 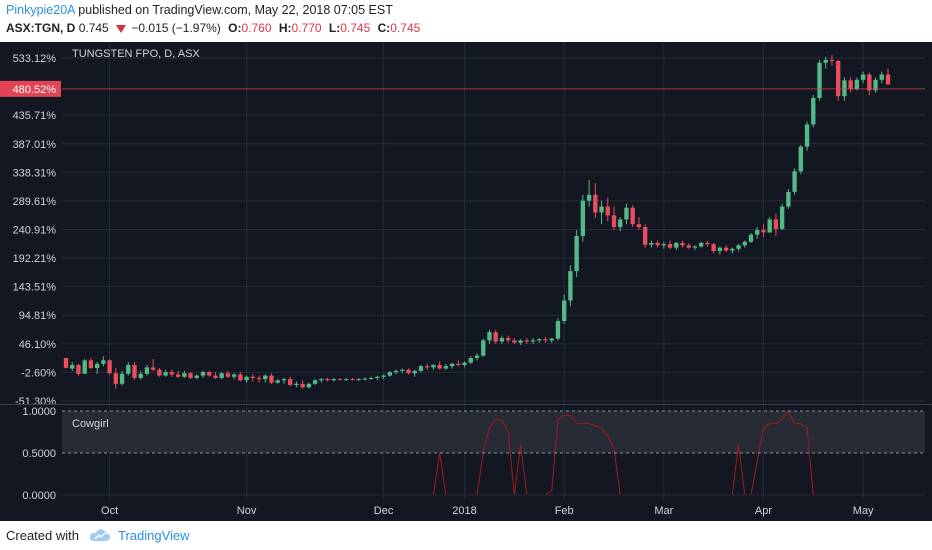 What do you see at coordinates (35, 288) in the screenshot?
I see `price-tick-label: 143.51%` at bounding box center [35, 288].